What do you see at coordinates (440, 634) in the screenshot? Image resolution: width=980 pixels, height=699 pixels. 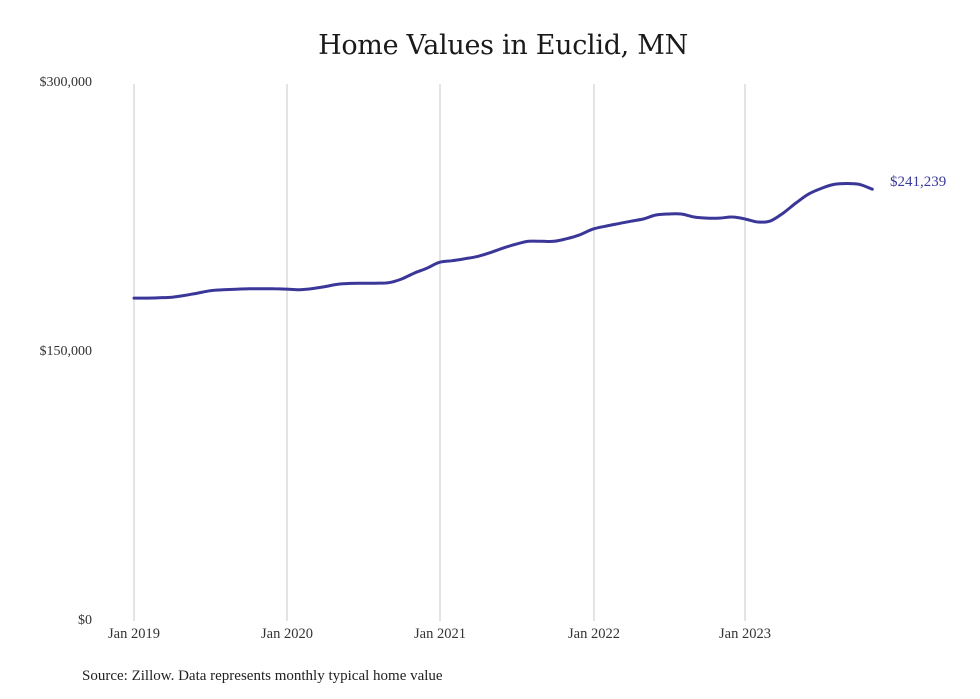 I see `x-tick-label: Jan 2021` at bounding box center [440, 634].